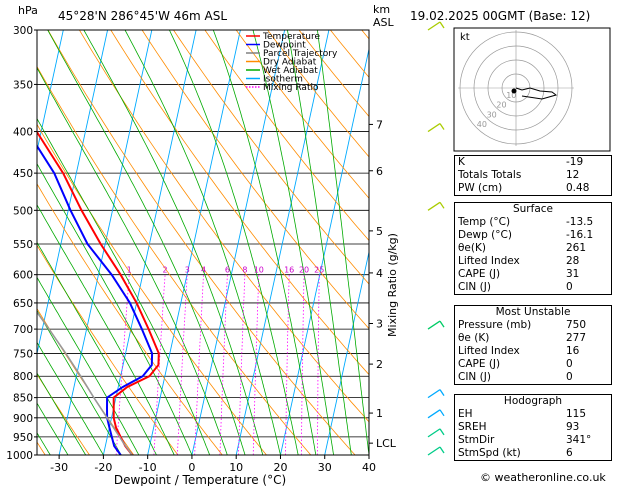  I want to click on table-row: EH 115, so click(533, 414).